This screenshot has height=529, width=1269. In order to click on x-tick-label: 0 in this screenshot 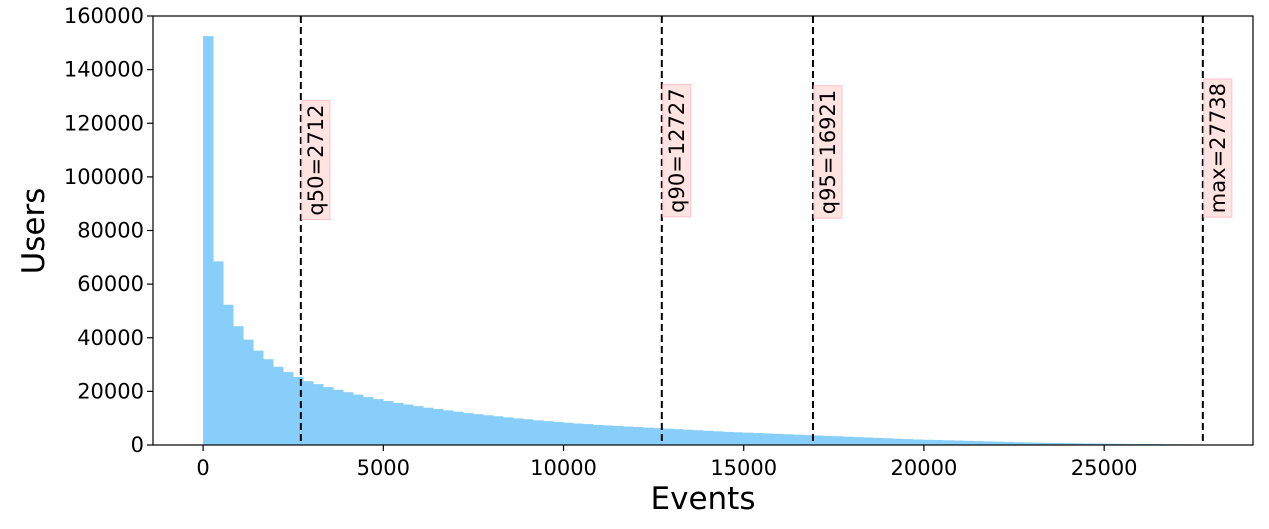, I will do `click(202, 468)`.